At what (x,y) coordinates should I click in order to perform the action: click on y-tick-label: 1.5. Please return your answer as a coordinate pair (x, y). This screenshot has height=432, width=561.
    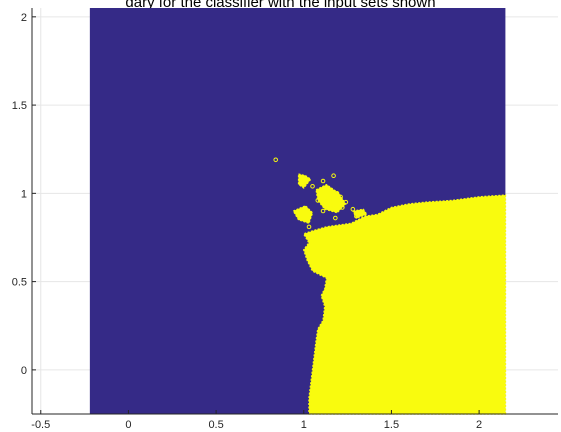
    Looking at the image, I should click on (19, 106).